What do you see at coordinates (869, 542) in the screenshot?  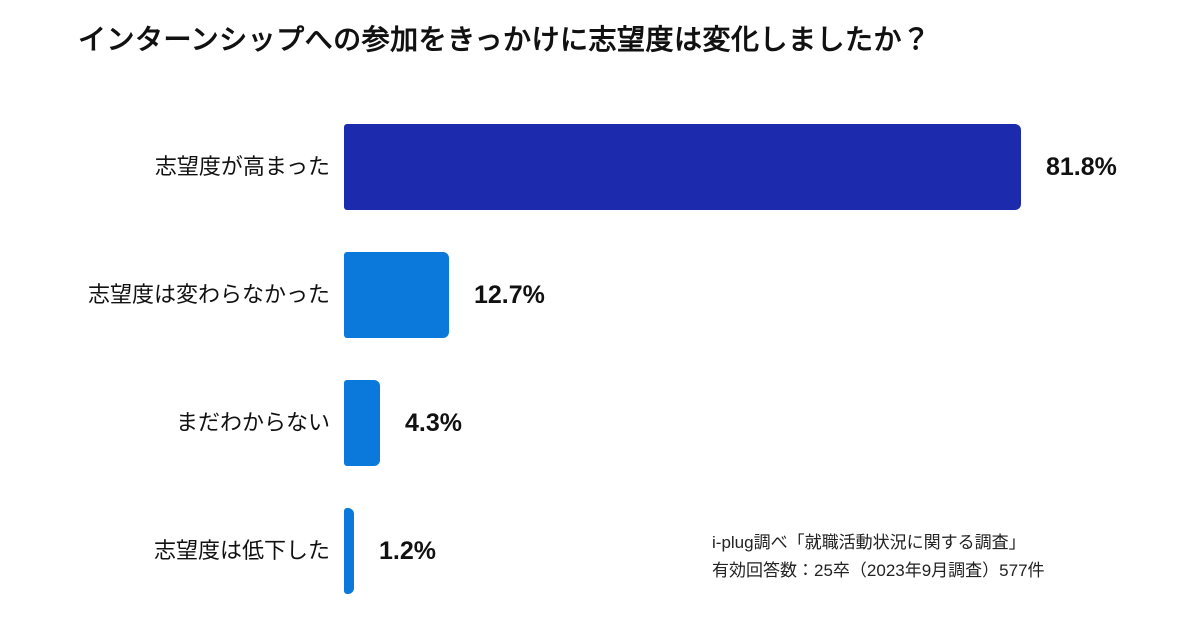 I see `source-line-1: i-plug調べ「就職活動状況に関する調査」` at bounding box center [869, 542].